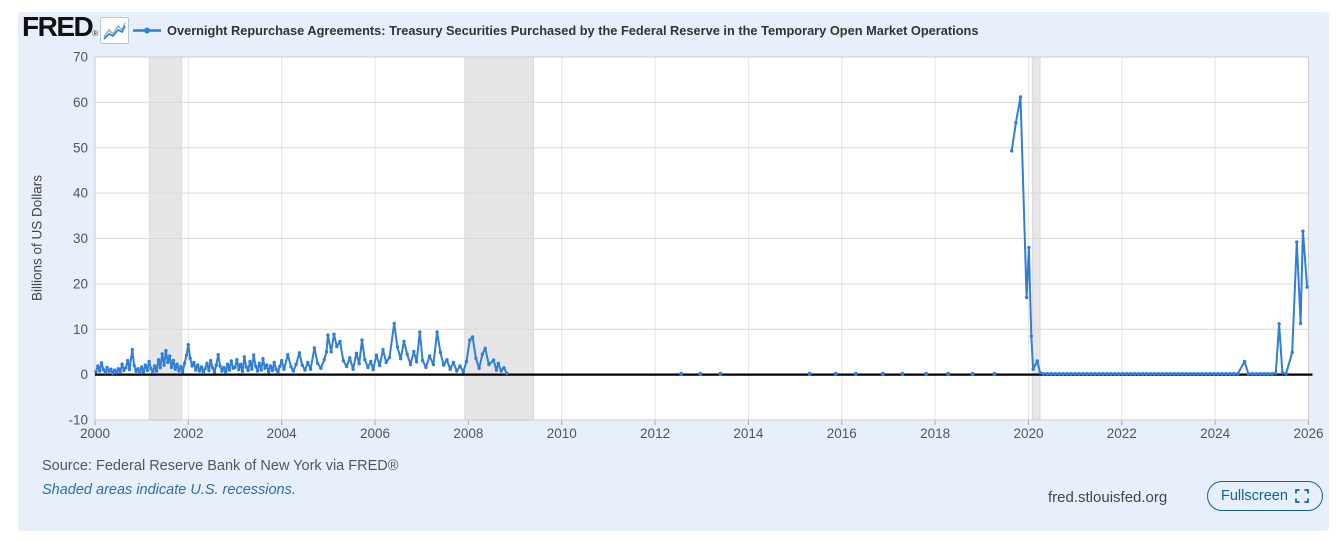 The height and width of the screenshot is (542, 1341). Describe the element at coordinates (147, 30) in the screenshot. I see `legend-line-marker` at that location.